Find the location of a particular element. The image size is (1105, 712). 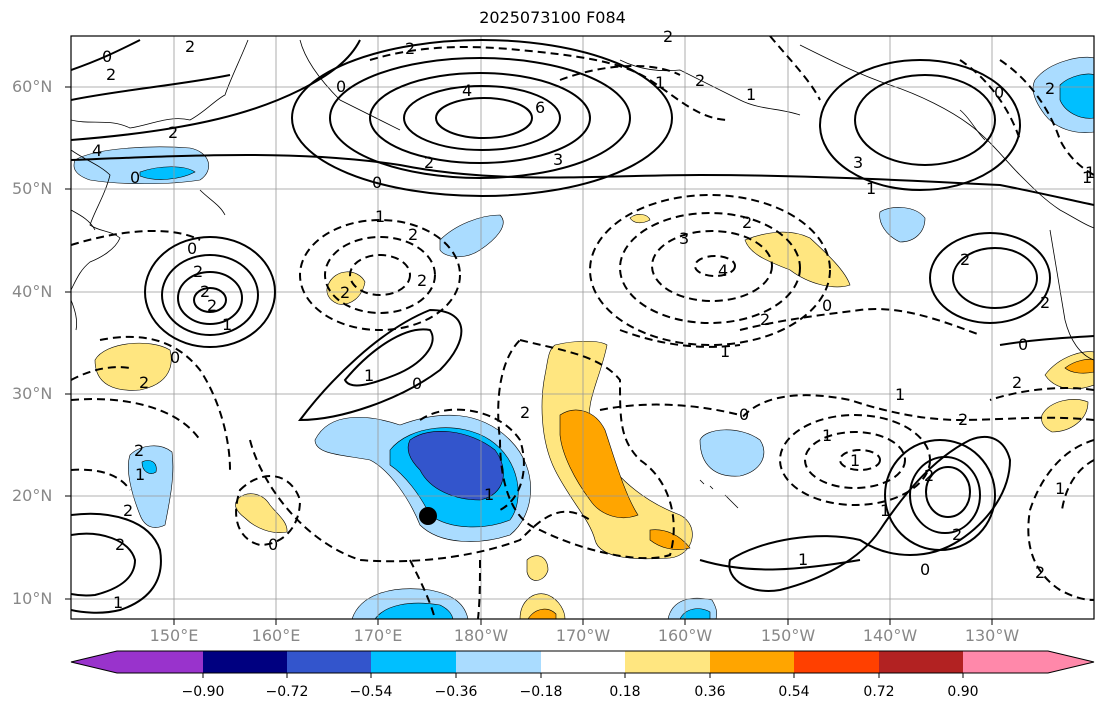

lat-label-30n: 30°N is located at coordinates (32, 393).